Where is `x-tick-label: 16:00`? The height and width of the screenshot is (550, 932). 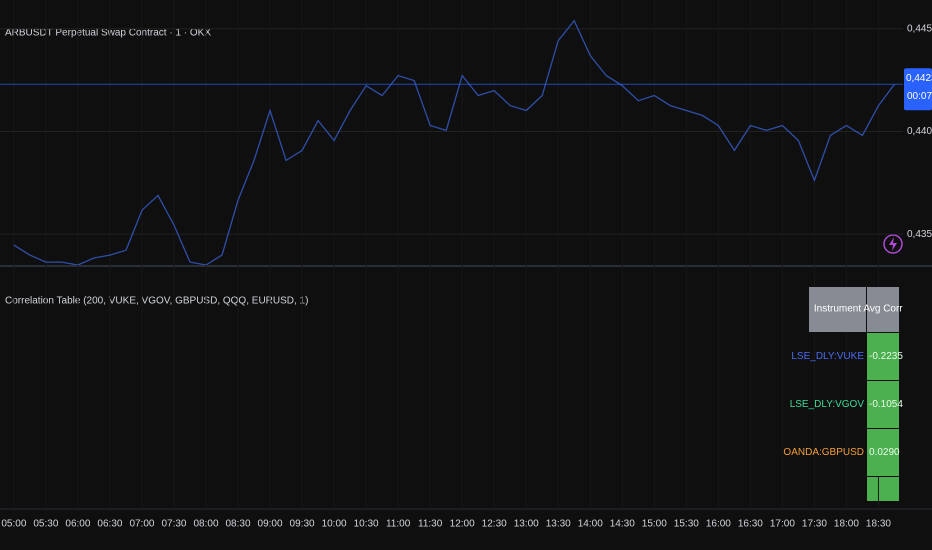 x-tick-label: 16:00 is located at coordinates (718, 524).